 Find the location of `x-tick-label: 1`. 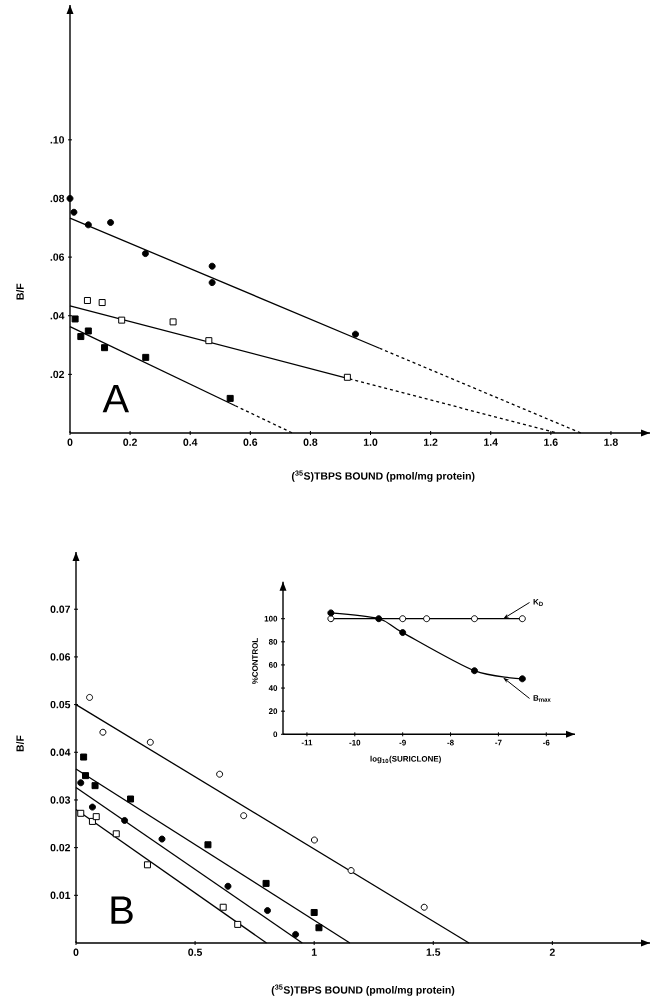

x-tick-label: 1 is located at coordinates (314, 952).